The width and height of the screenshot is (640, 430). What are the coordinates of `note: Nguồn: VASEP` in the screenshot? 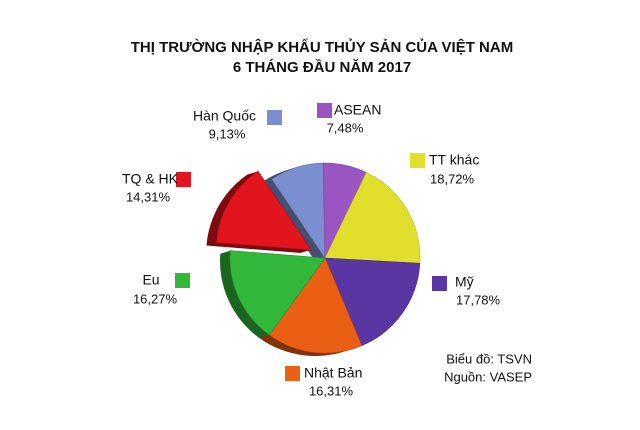 It's located at (488, 376).